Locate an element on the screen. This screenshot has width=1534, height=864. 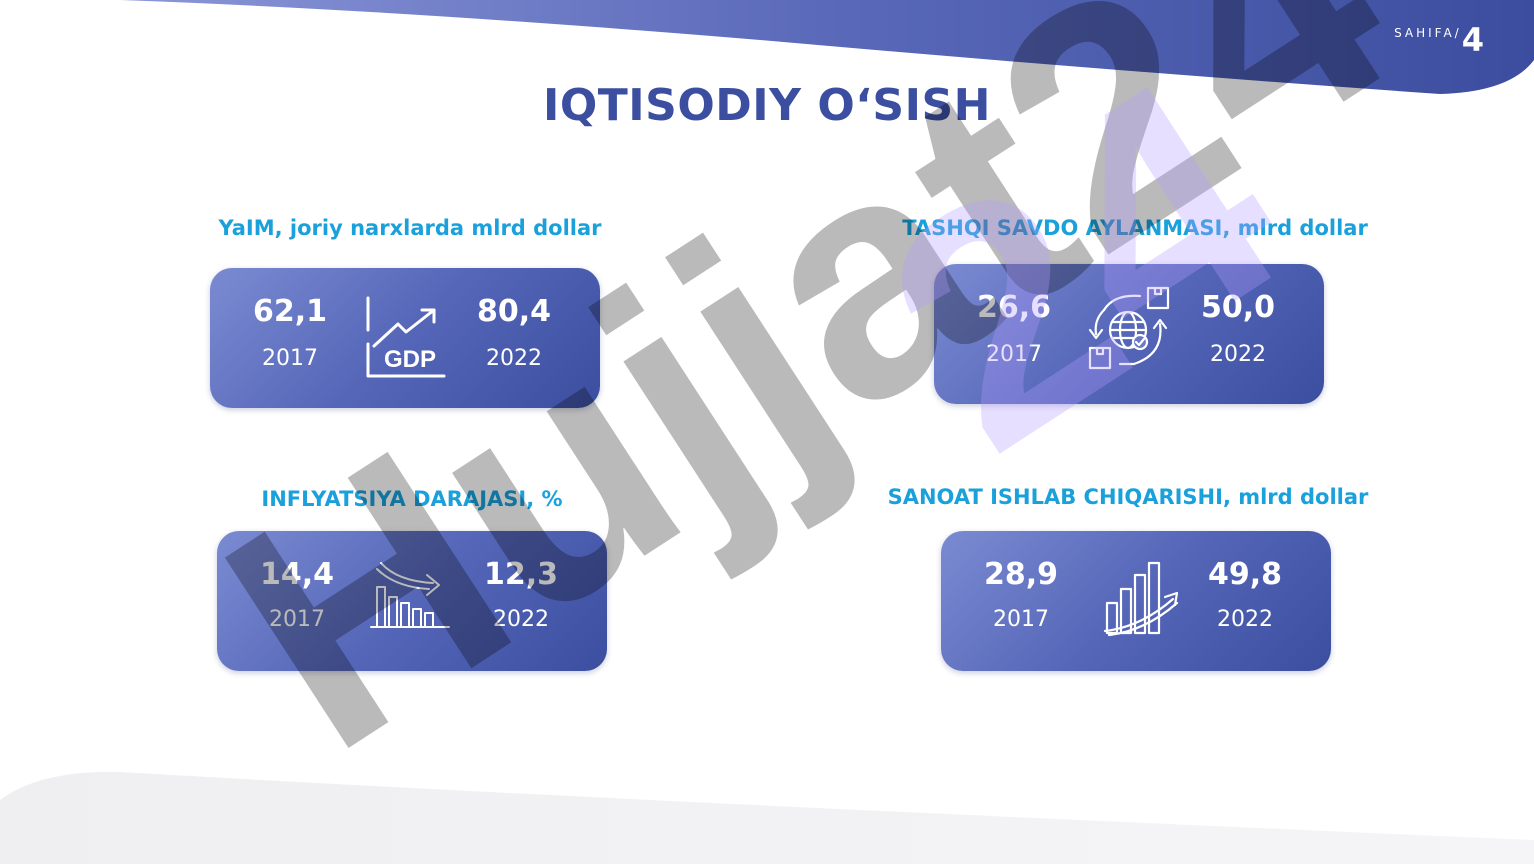
declining-chart-icon is located at coordinates (410, 595).